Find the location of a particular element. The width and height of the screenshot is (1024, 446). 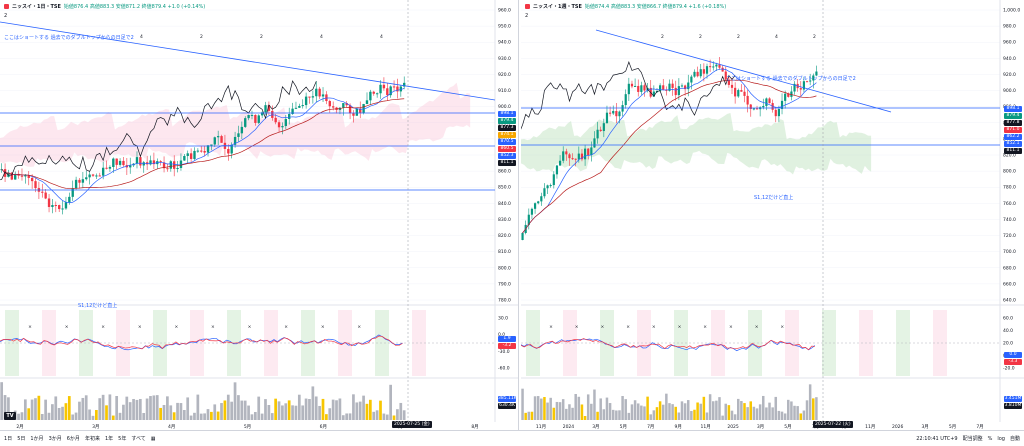

price-tag: 870.5 is located at coordinates (507, 142).